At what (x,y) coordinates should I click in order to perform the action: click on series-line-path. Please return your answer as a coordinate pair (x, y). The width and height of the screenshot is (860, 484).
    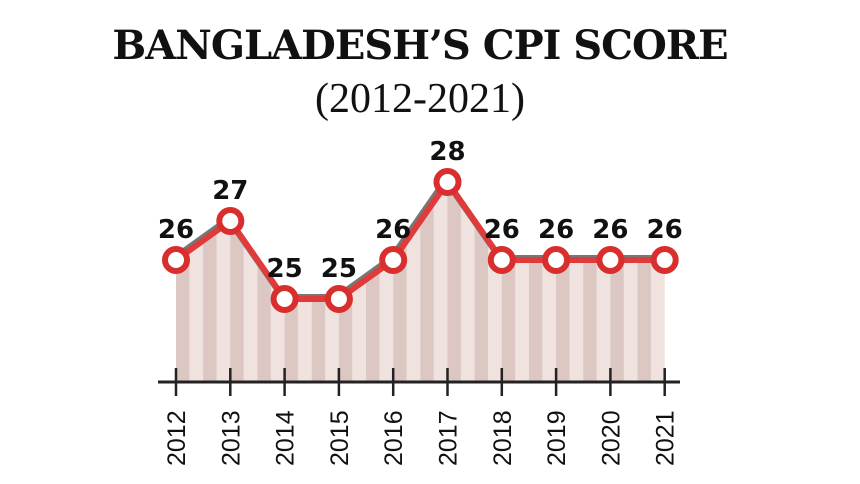
    Looking at the image, I should click on (419, 240).